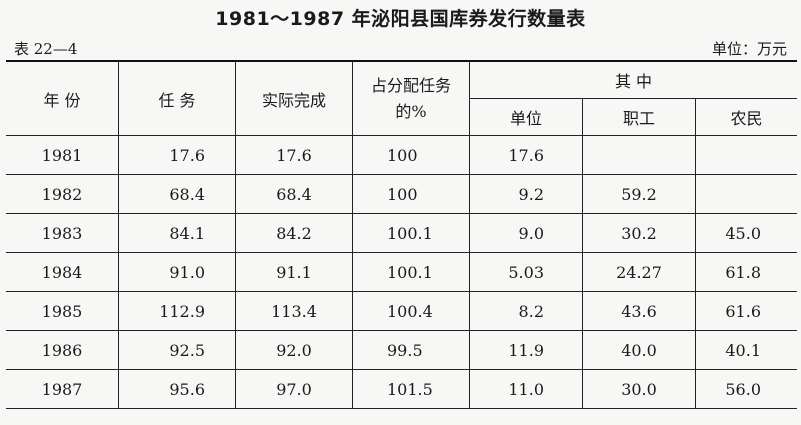 This screenshot has width=801, height=425. Describe the element at coordinates (177, 350) in the screenshot. I see `cell-task: 92.5` at that location.